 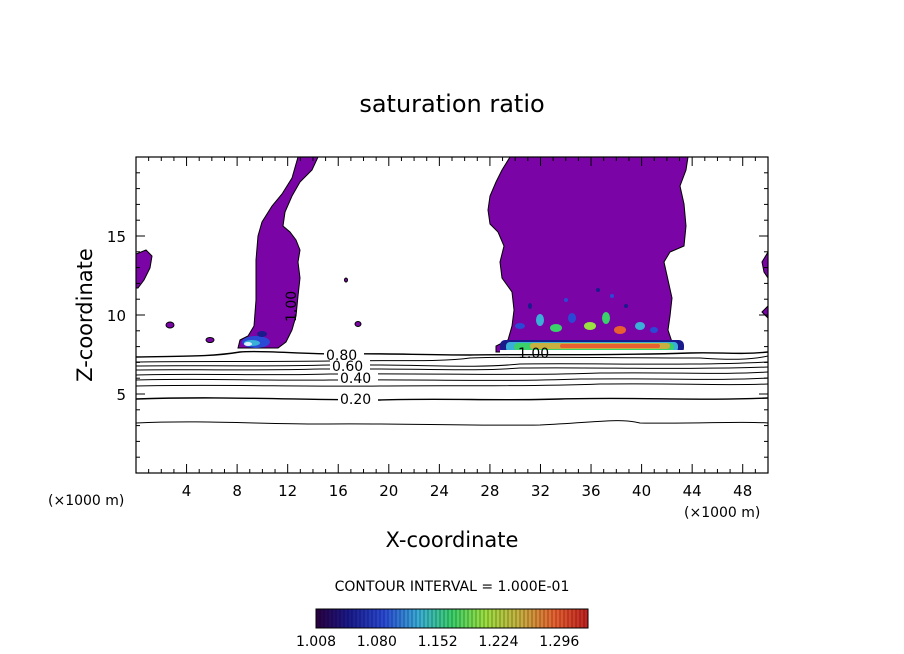 I want to click on colorbar-tick-label: 1.224, so click(x=498, y=642).